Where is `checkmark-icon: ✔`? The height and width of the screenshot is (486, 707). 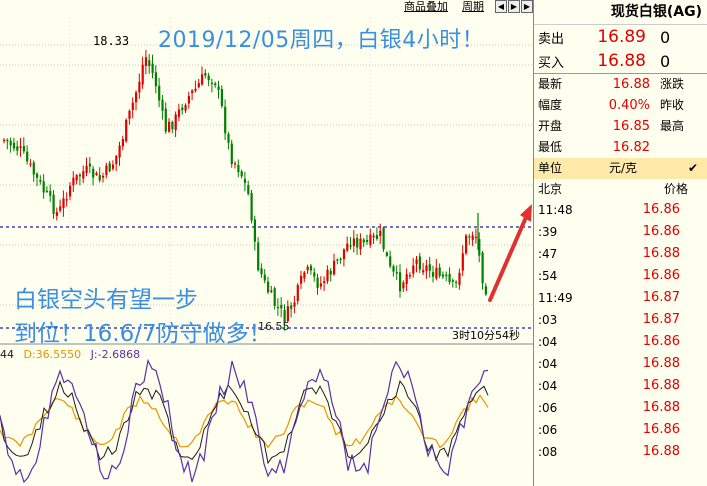 checkmark-icon: ✔ is located at coordinates (692, 168).